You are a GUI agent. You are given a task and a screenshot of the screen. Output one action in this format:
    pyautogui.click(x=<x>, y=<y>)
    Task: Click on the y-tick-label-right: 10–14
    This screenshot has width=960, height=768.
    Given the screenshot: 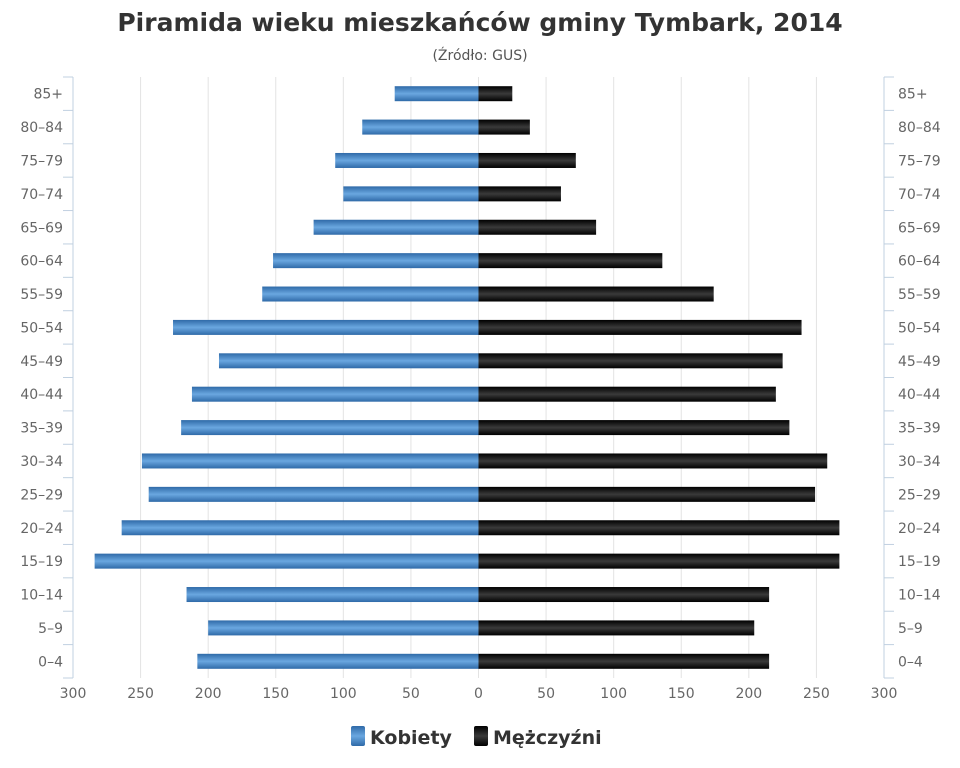 What is the action you would take?
    pyautogui.click(x=919, y=596)
    